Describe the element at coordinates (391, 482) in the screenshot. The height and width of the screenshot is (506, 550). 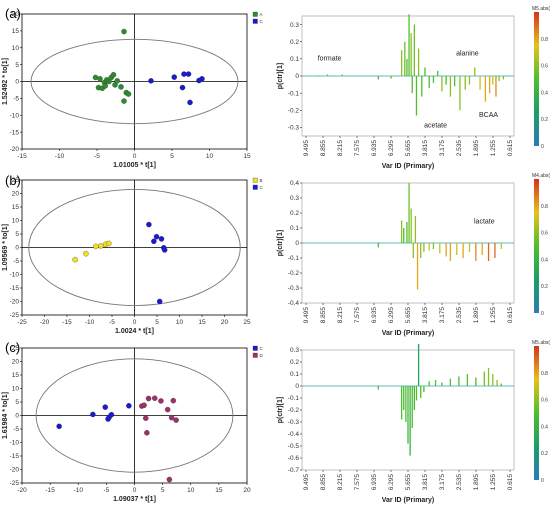
I see `x-tick-label: 6.295` at that location.